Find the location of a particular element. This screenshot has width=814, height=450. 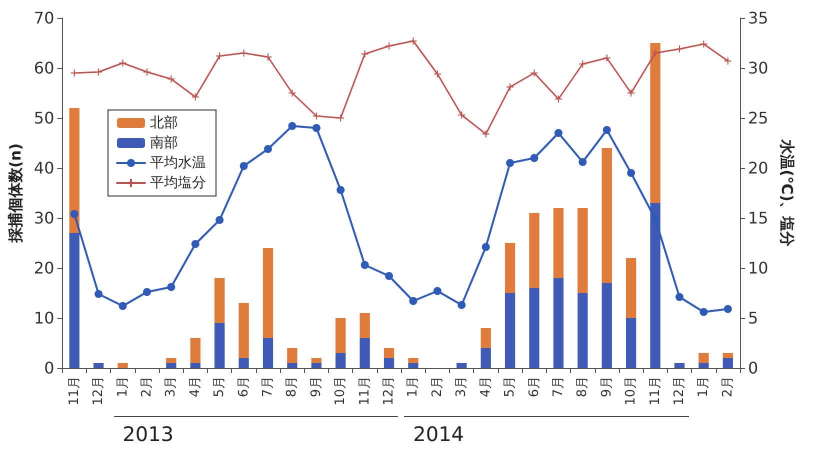

legend-label: 北部 is located at coordinates (164, 123).